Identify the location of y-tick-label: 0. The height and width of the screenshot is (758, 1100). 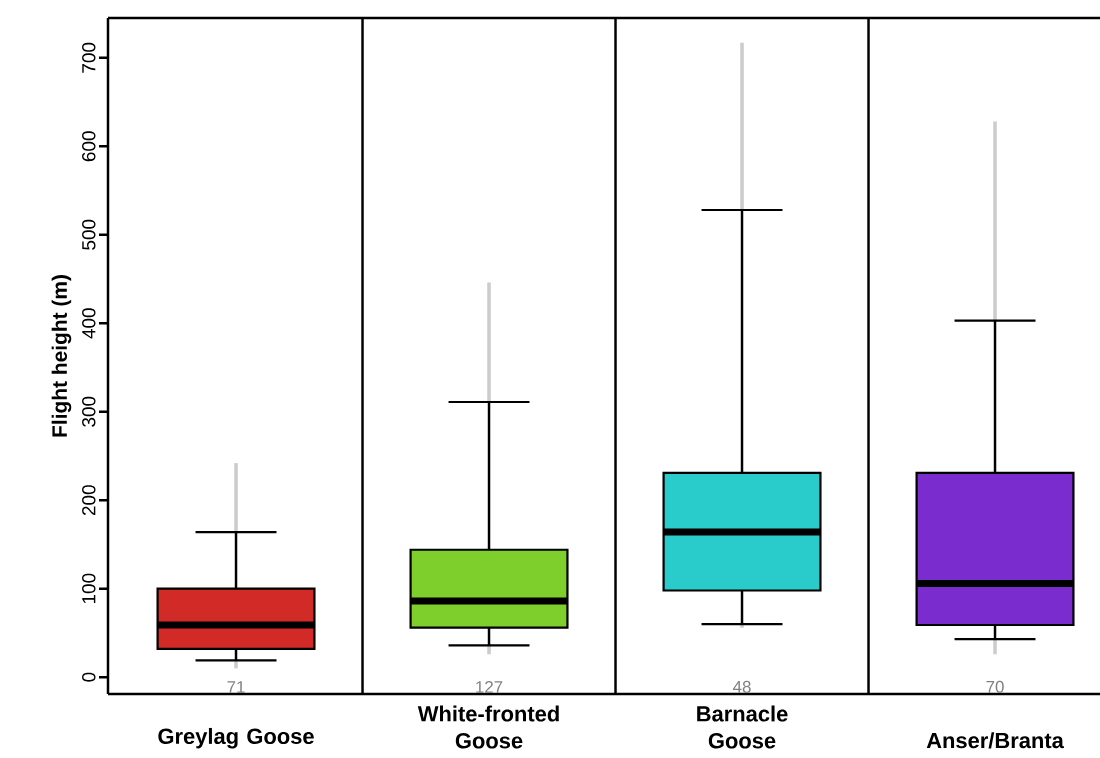
(89, 677).